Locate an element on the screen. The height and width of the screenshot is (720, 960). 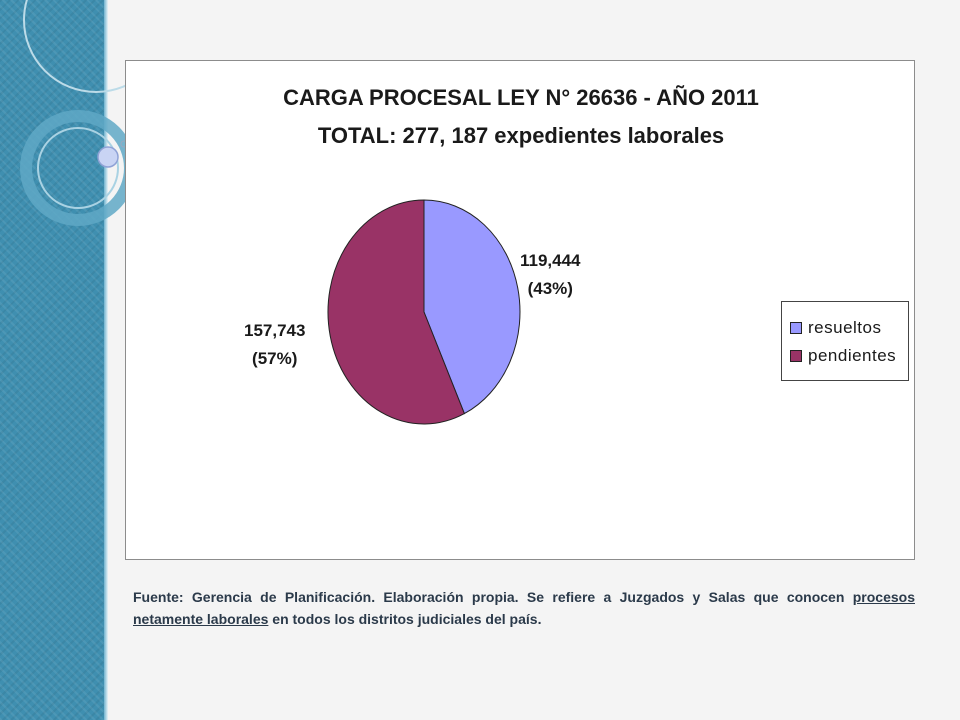
legend-item-resueltos: resueltos is located at coordinates (849, 328).